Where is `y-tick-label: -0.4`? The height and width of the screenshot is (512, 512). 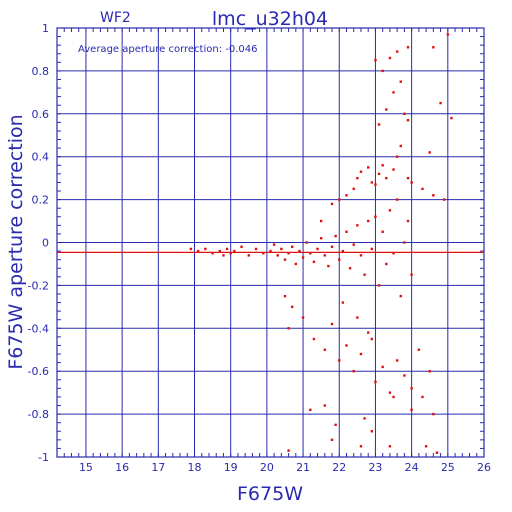
y-tick-label: -0.4 is located at coordinates (38, 328).